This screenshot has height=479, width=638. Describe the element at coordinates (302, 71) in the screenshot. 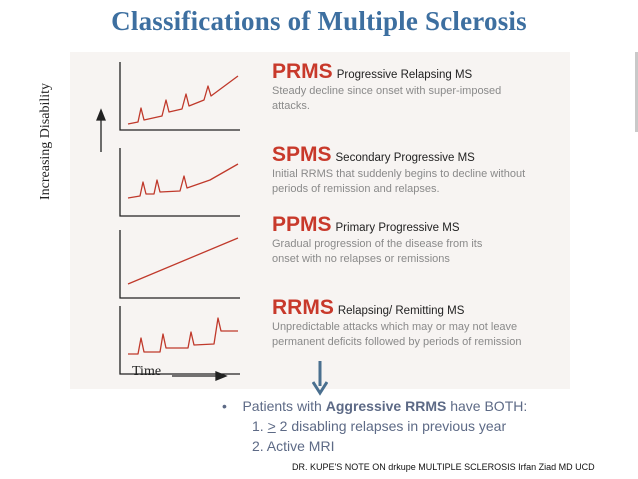

I see `prms-abbr: PRMS` at that location.